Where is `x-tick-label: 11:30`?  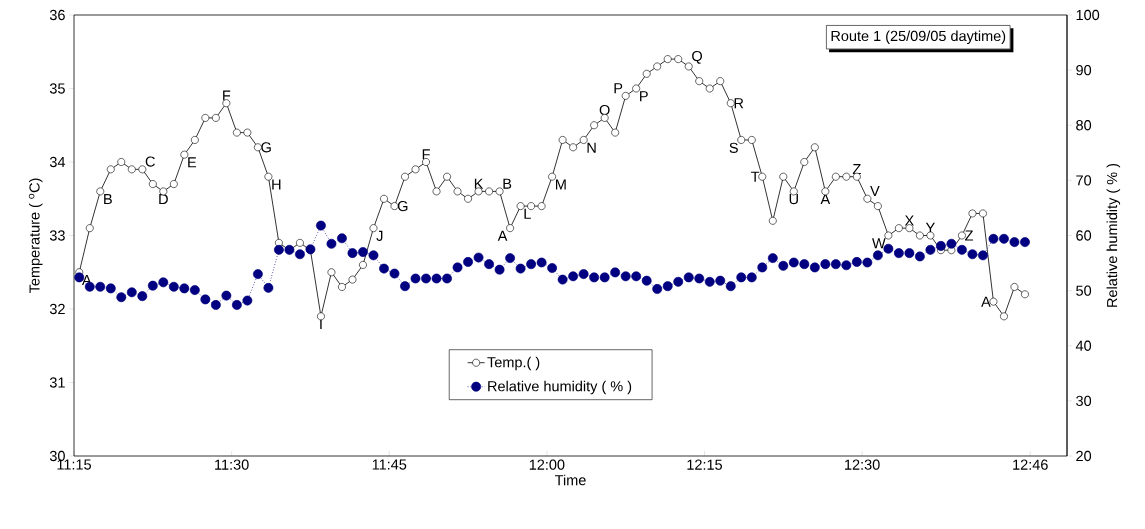
x-tick-label: 11:30 is located at coordinates (232, 464).